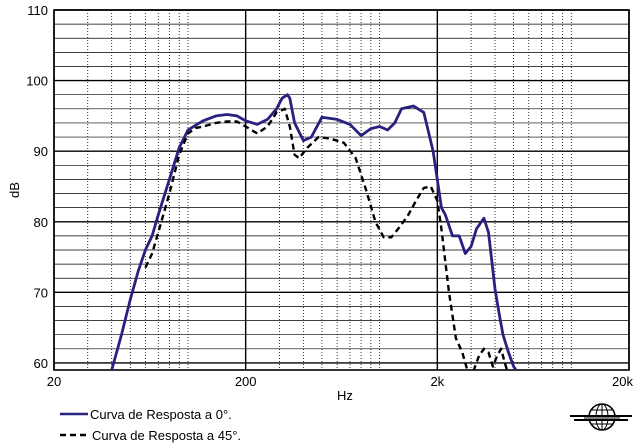 The width and height of the screenshot is (634, 445). What do you see at coordinates (54, 381) in the screenshot?
I see `x-tick-label: 20` at bounding box center [54, 381].